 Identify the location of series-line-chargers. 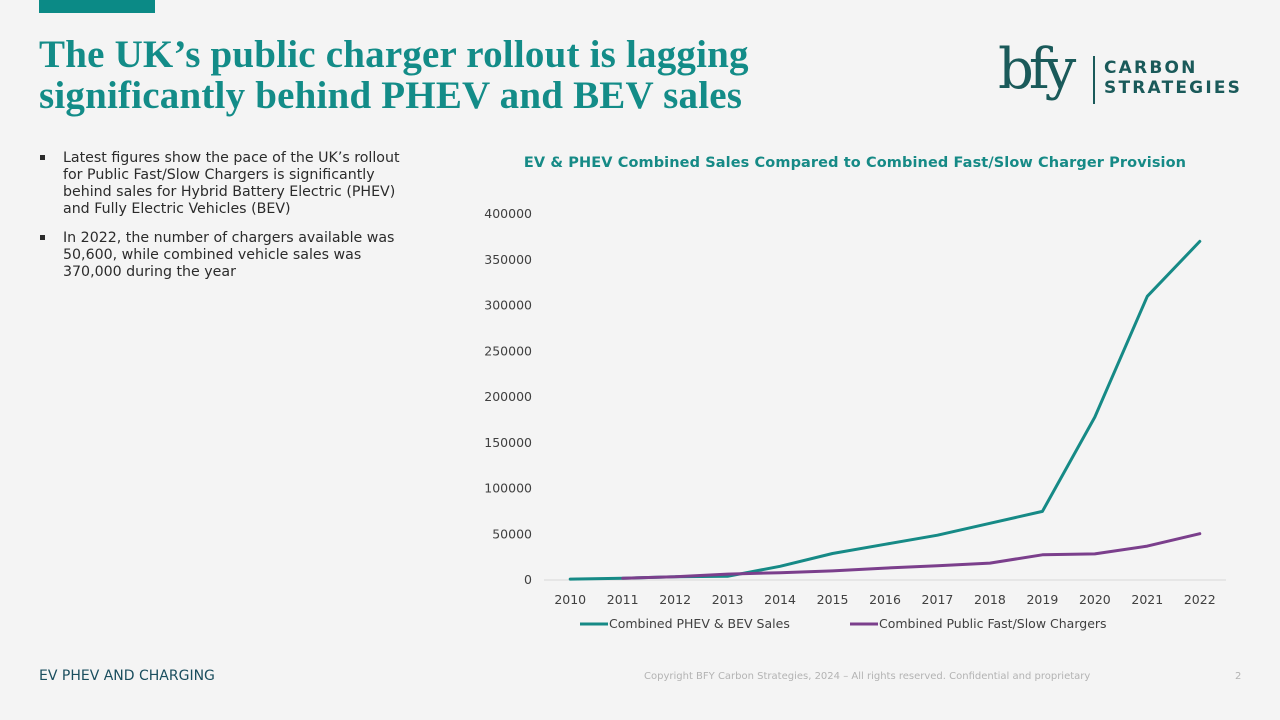
(911, 556).